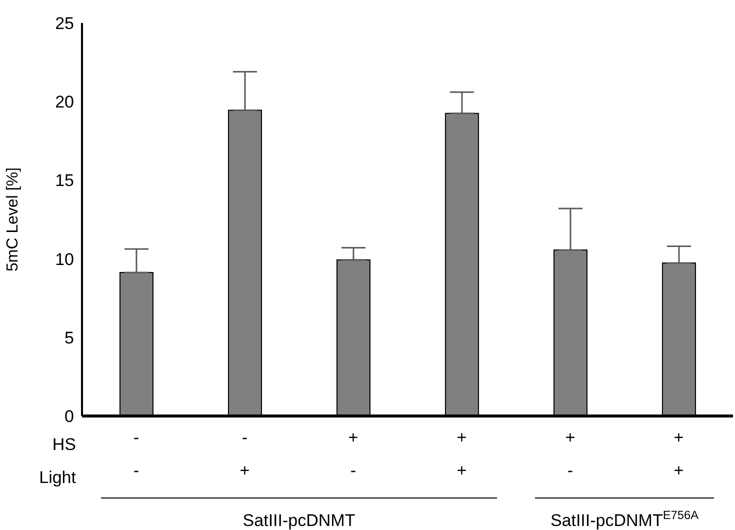  What do you see at coordinates (57, 477) in the screenshot?
I see `text: Light` at bounding box center [57, 477].